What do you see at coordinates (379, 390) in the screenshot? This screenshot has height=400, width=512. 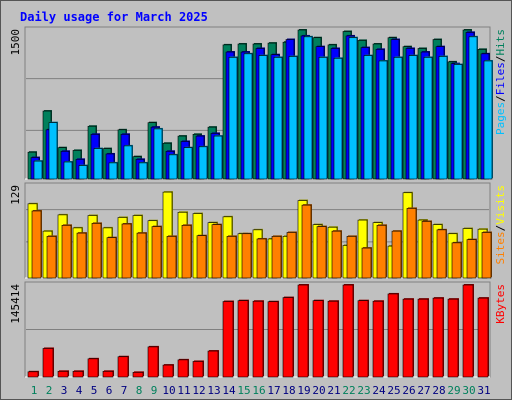 I see `x-tick-label-day-24: 24` at bounding box center [379, 390].